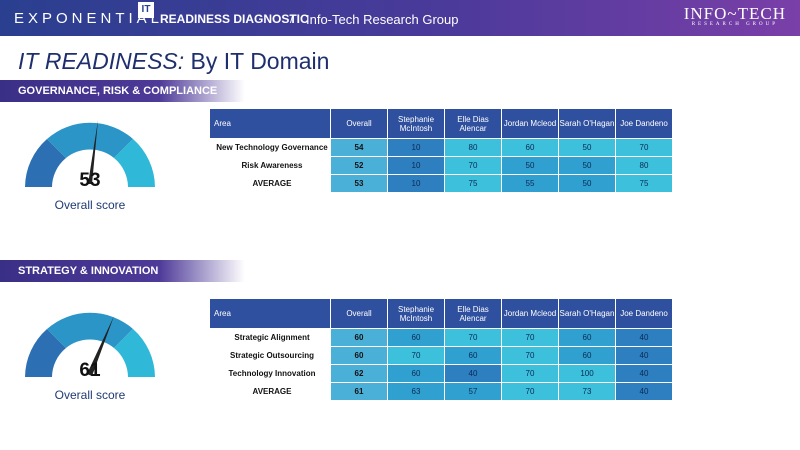 The image size is (800, 450). Describe the element at coordinates (270, 165) in the screenshot. I see `row-area: Risk Awareness` at that location.